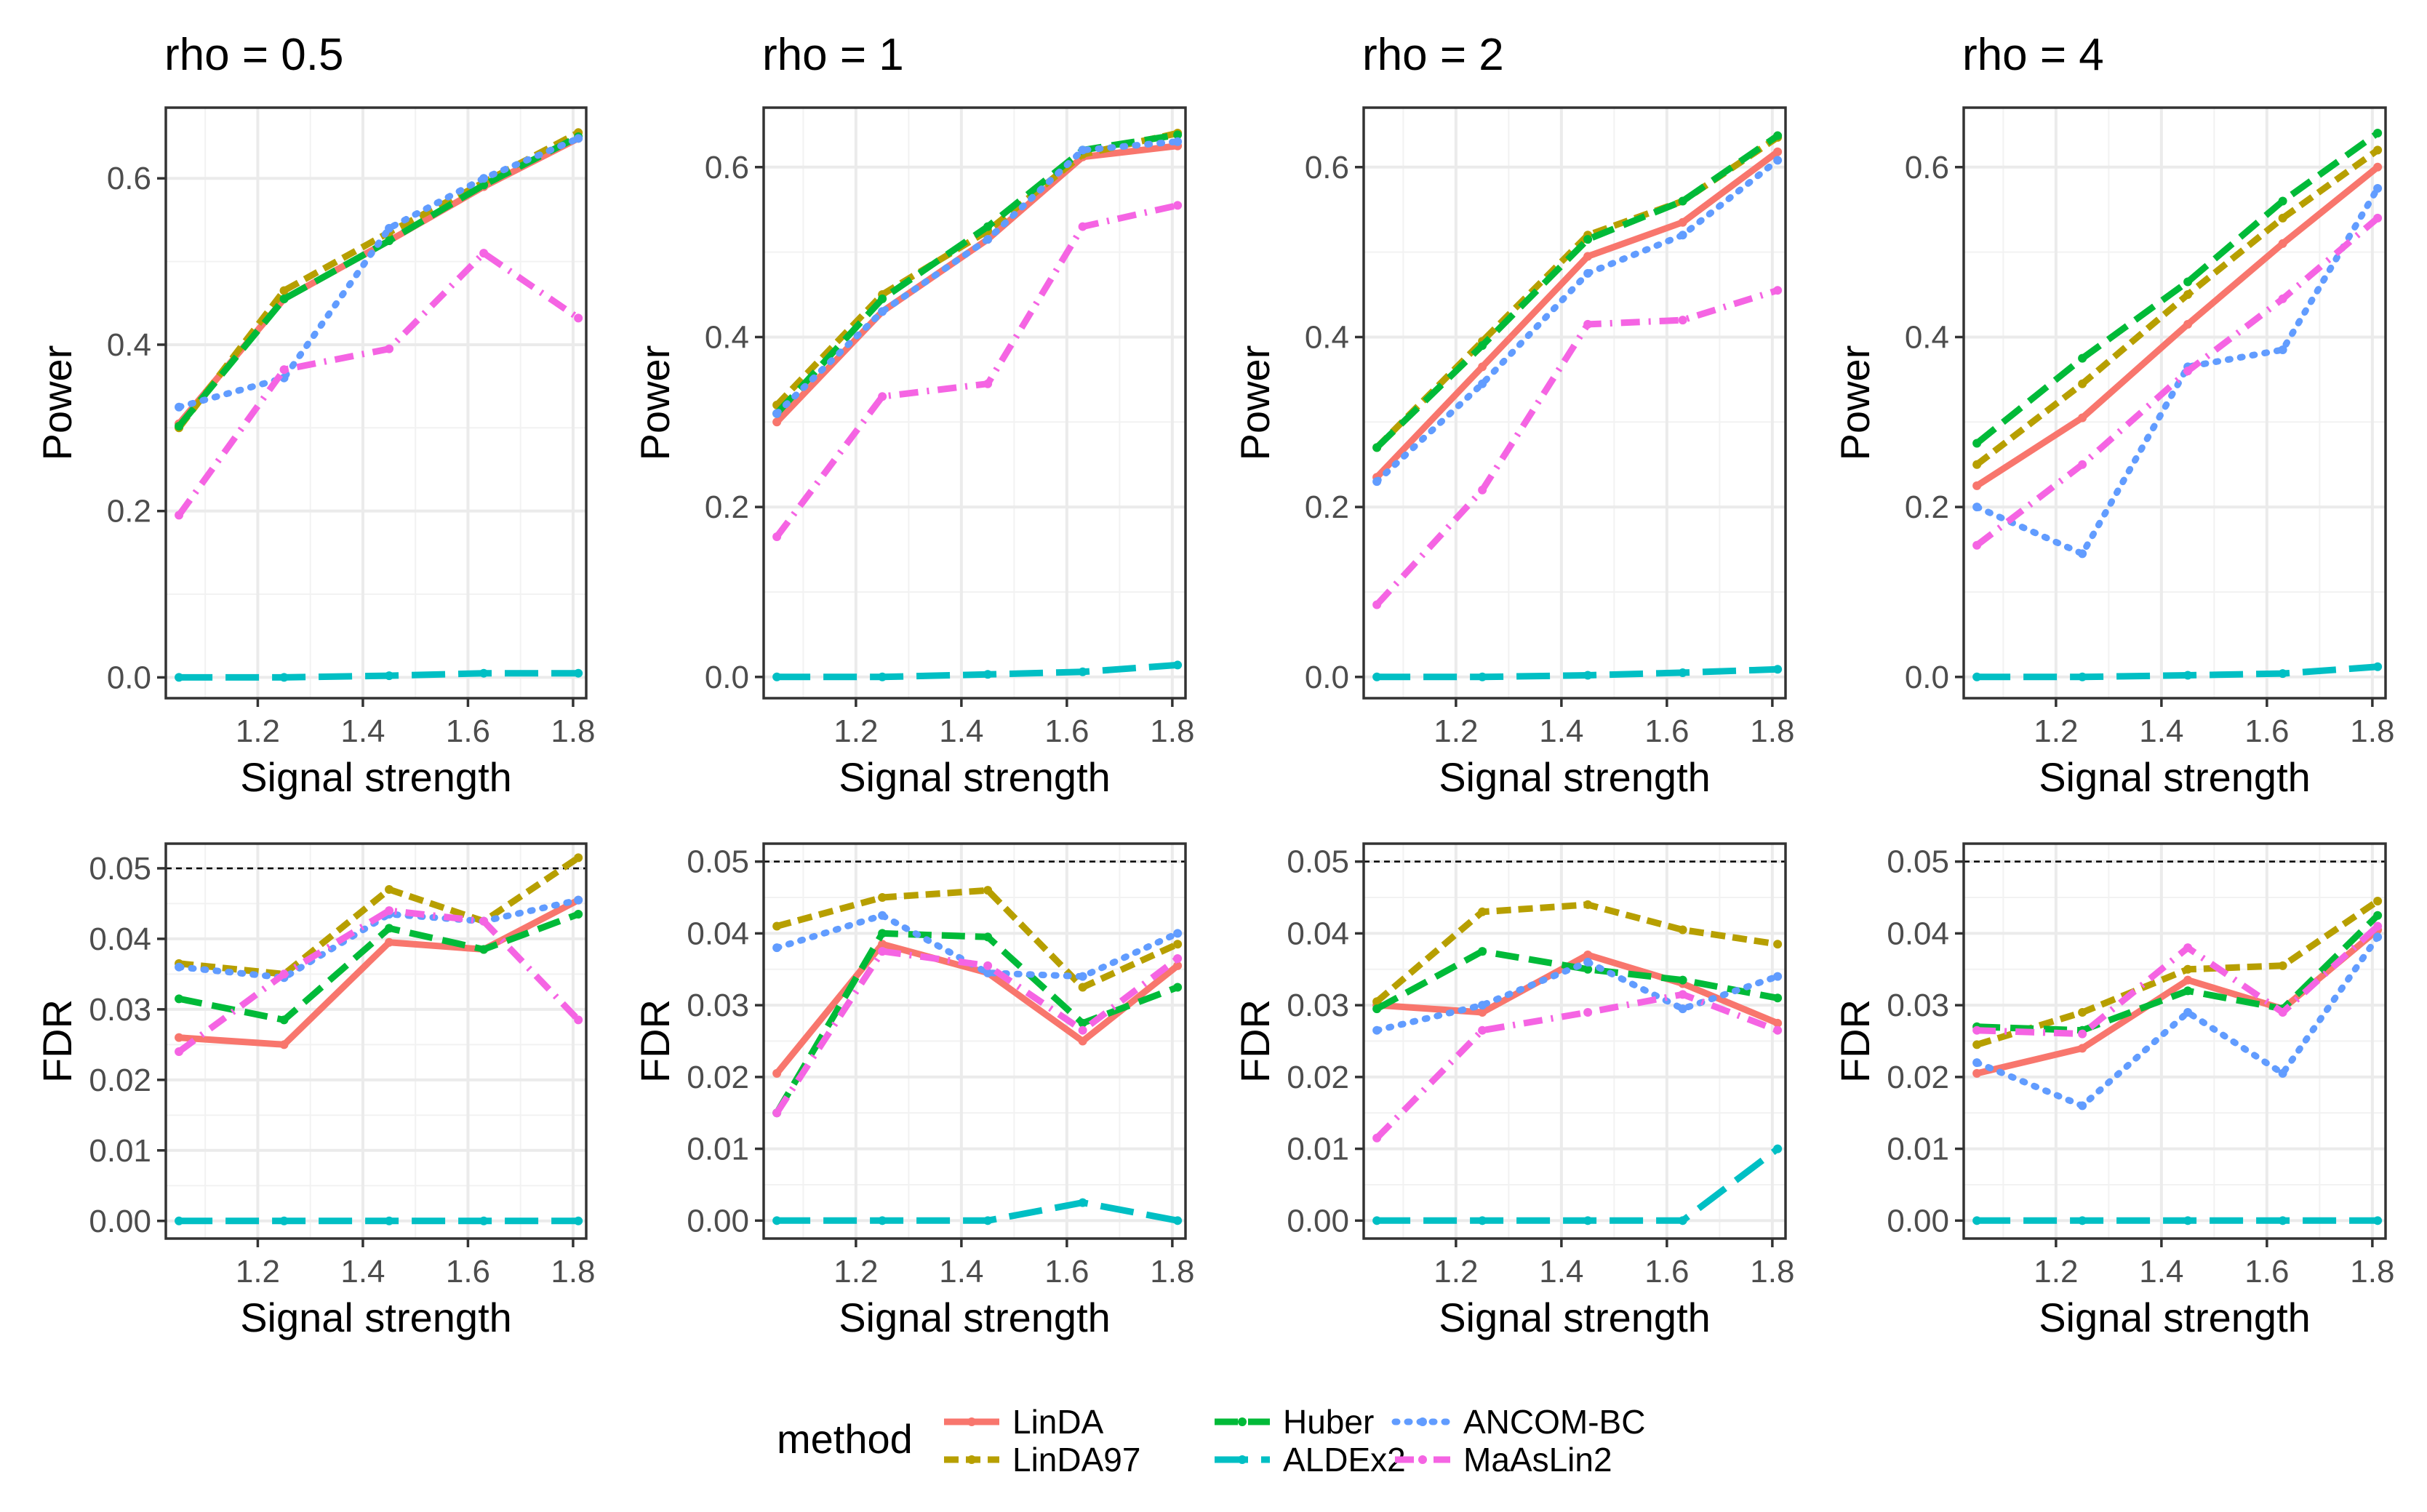 This screenshot has height=1512, width=2427. Describe the element at coordinates (833, 55) in the screenshot. I see `panel-title-rho-1: rho = 1` at that location.